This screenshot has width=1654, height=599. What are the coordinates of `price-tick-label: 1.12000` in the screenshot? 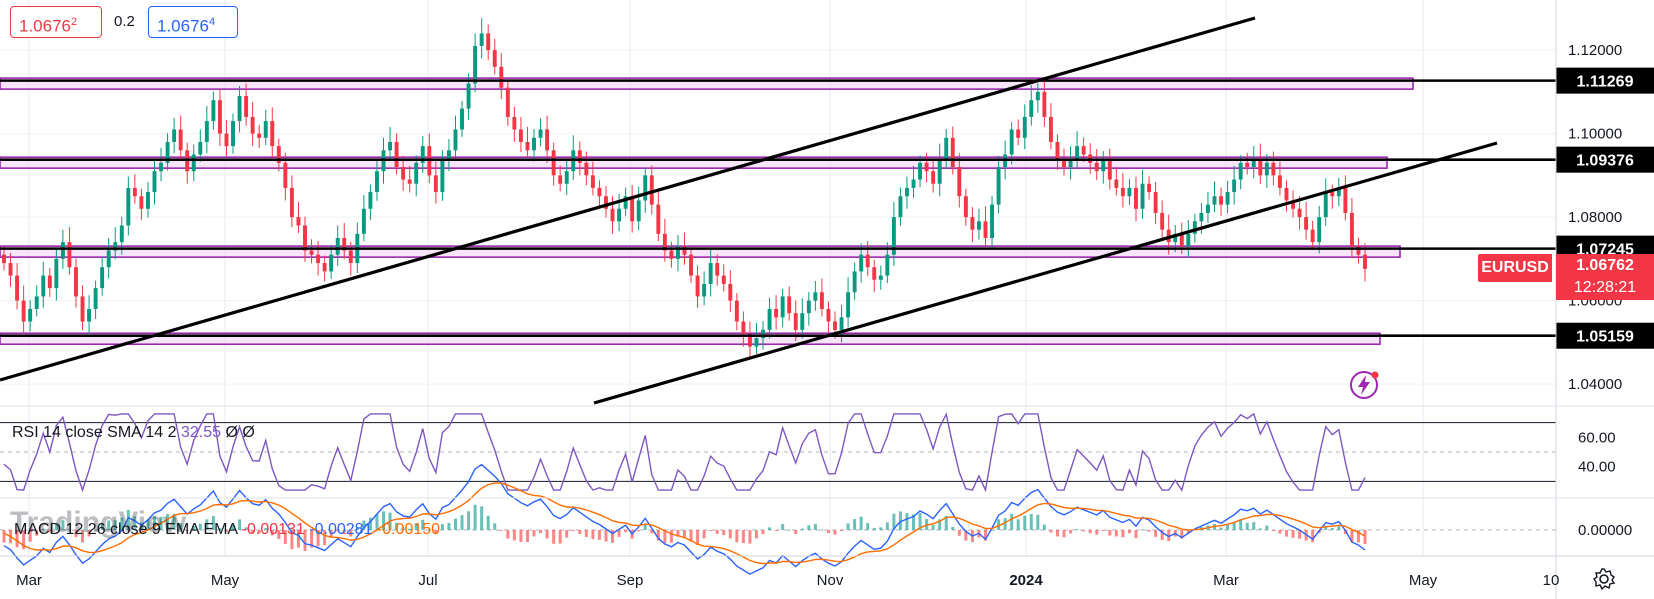 It's located at (1595, 50).